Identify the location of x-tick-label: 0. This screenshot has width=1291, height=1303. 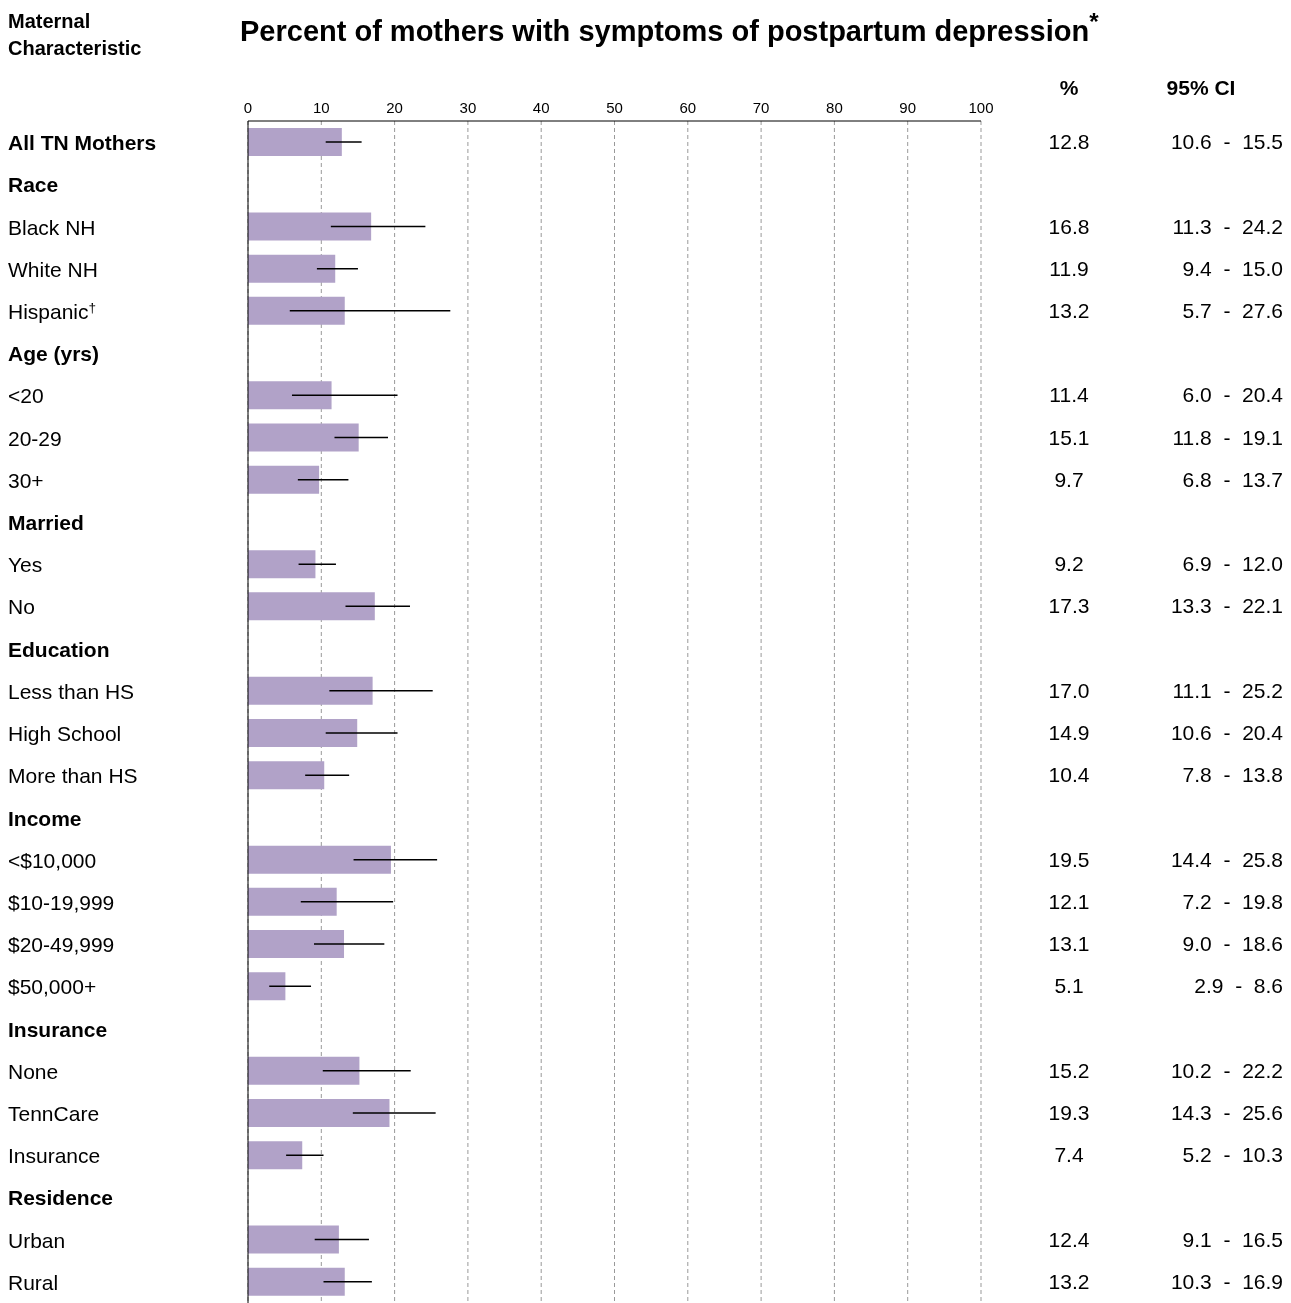
(248, 107).